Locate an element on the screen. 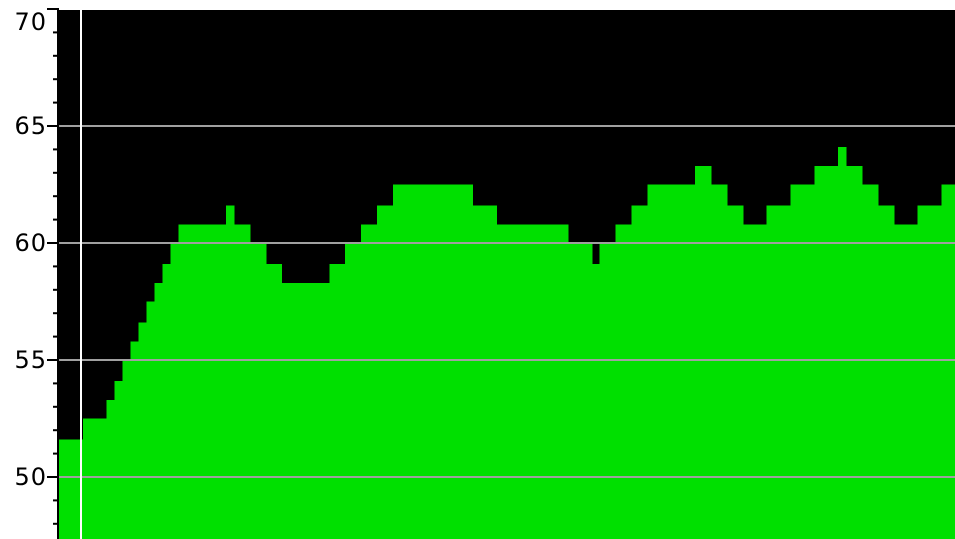 The image size is (955, 539). y-tick-label: 70 is located at coordinates (30, 22).